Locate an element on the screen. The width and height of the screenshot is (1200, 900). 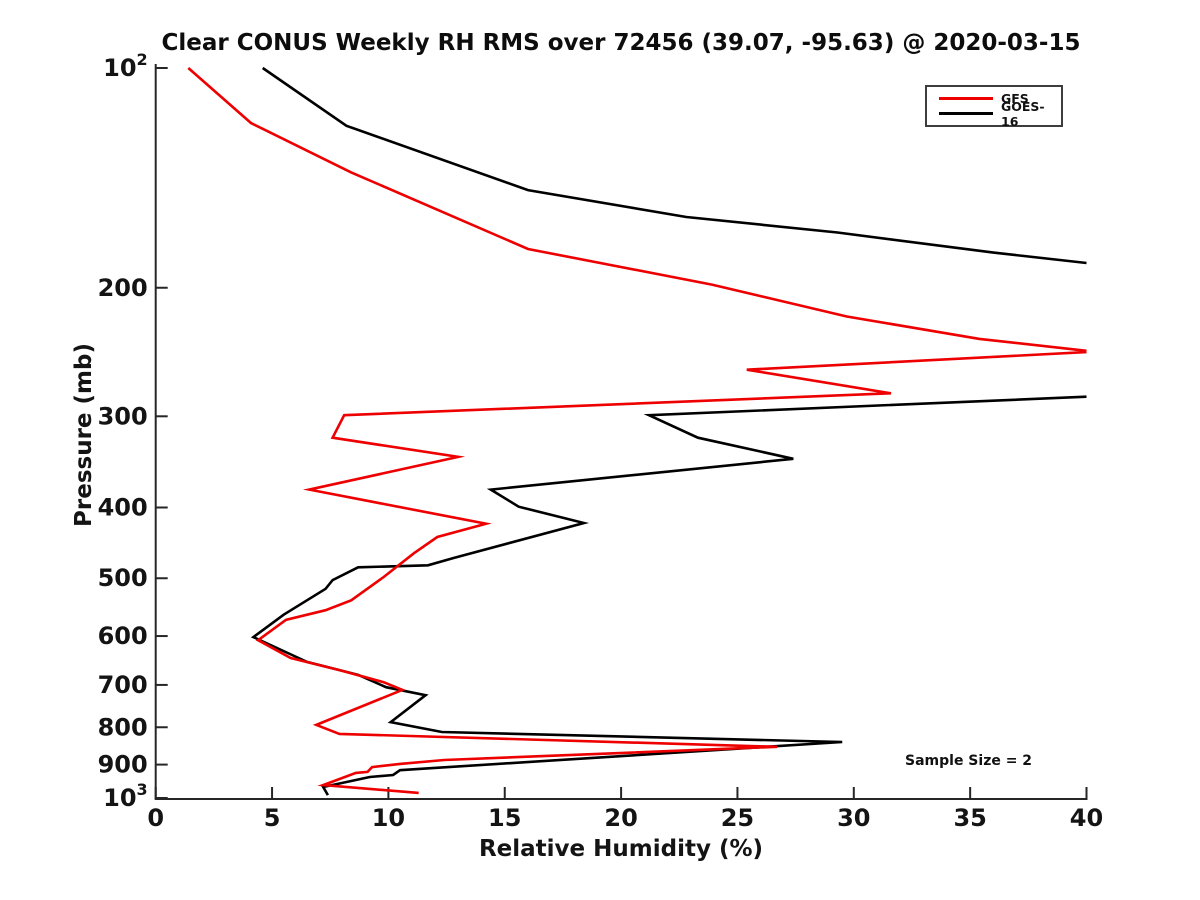
sample-size-note: Sample Size = 2 is located at coordinates (969, 761).